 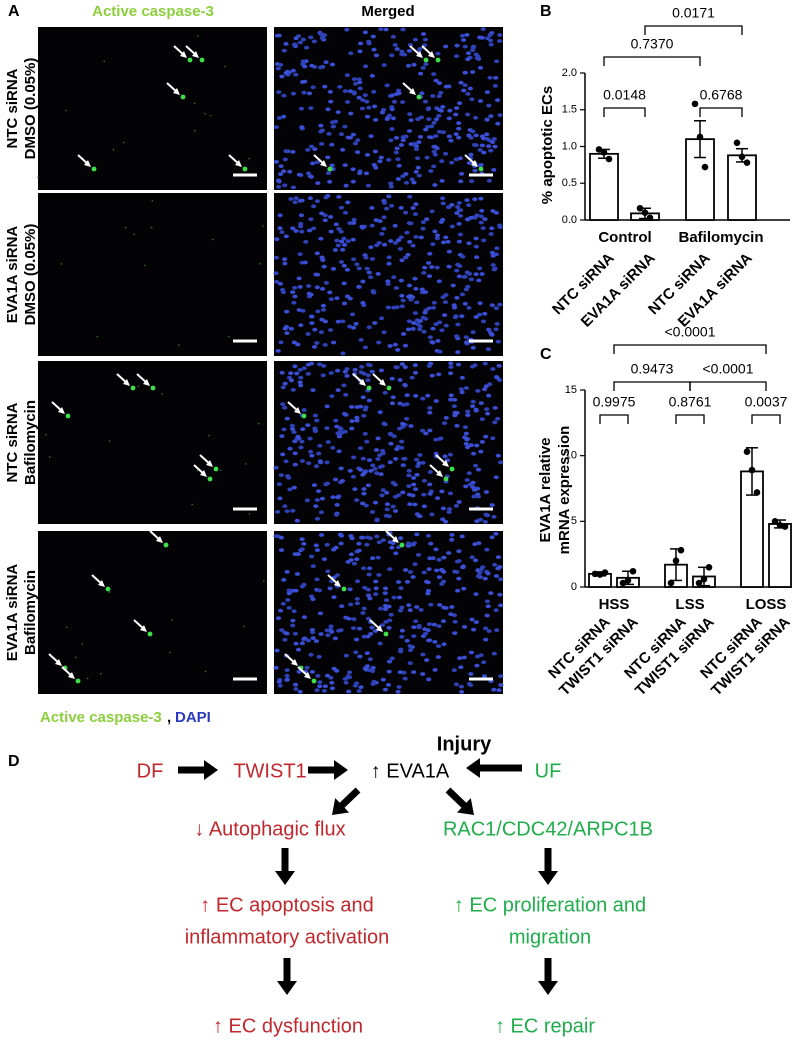 I want to click on micrograph, so click(x=152, y=274).